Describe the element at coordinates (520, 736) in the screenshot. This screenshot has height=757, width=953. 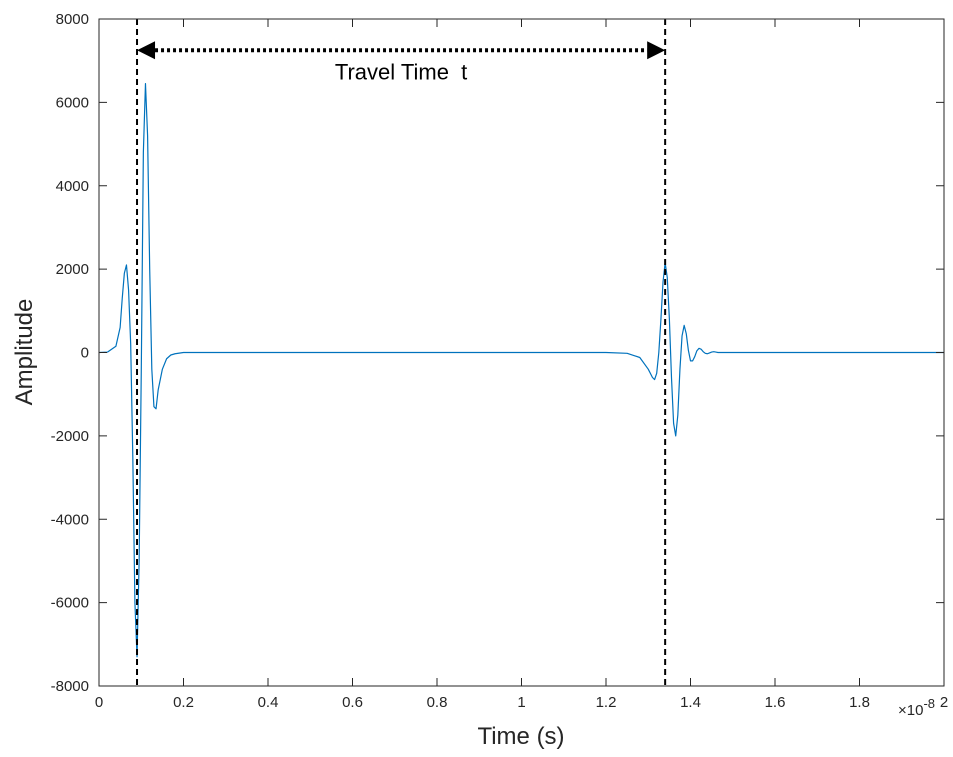
I see `x-axis-title: Time (s)` at that location.